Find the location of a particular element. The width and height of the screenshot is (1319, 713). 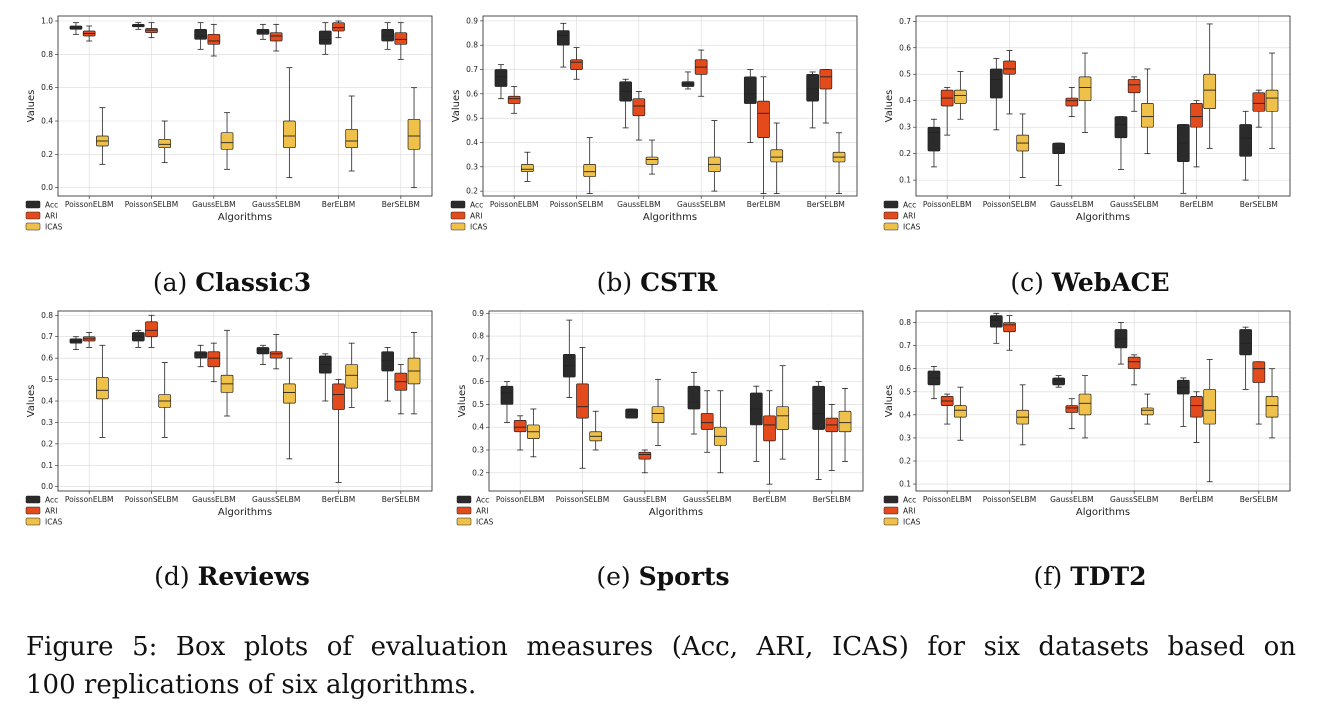

subcaption-dataset: WebACE is located at coordinates (1110, 282).